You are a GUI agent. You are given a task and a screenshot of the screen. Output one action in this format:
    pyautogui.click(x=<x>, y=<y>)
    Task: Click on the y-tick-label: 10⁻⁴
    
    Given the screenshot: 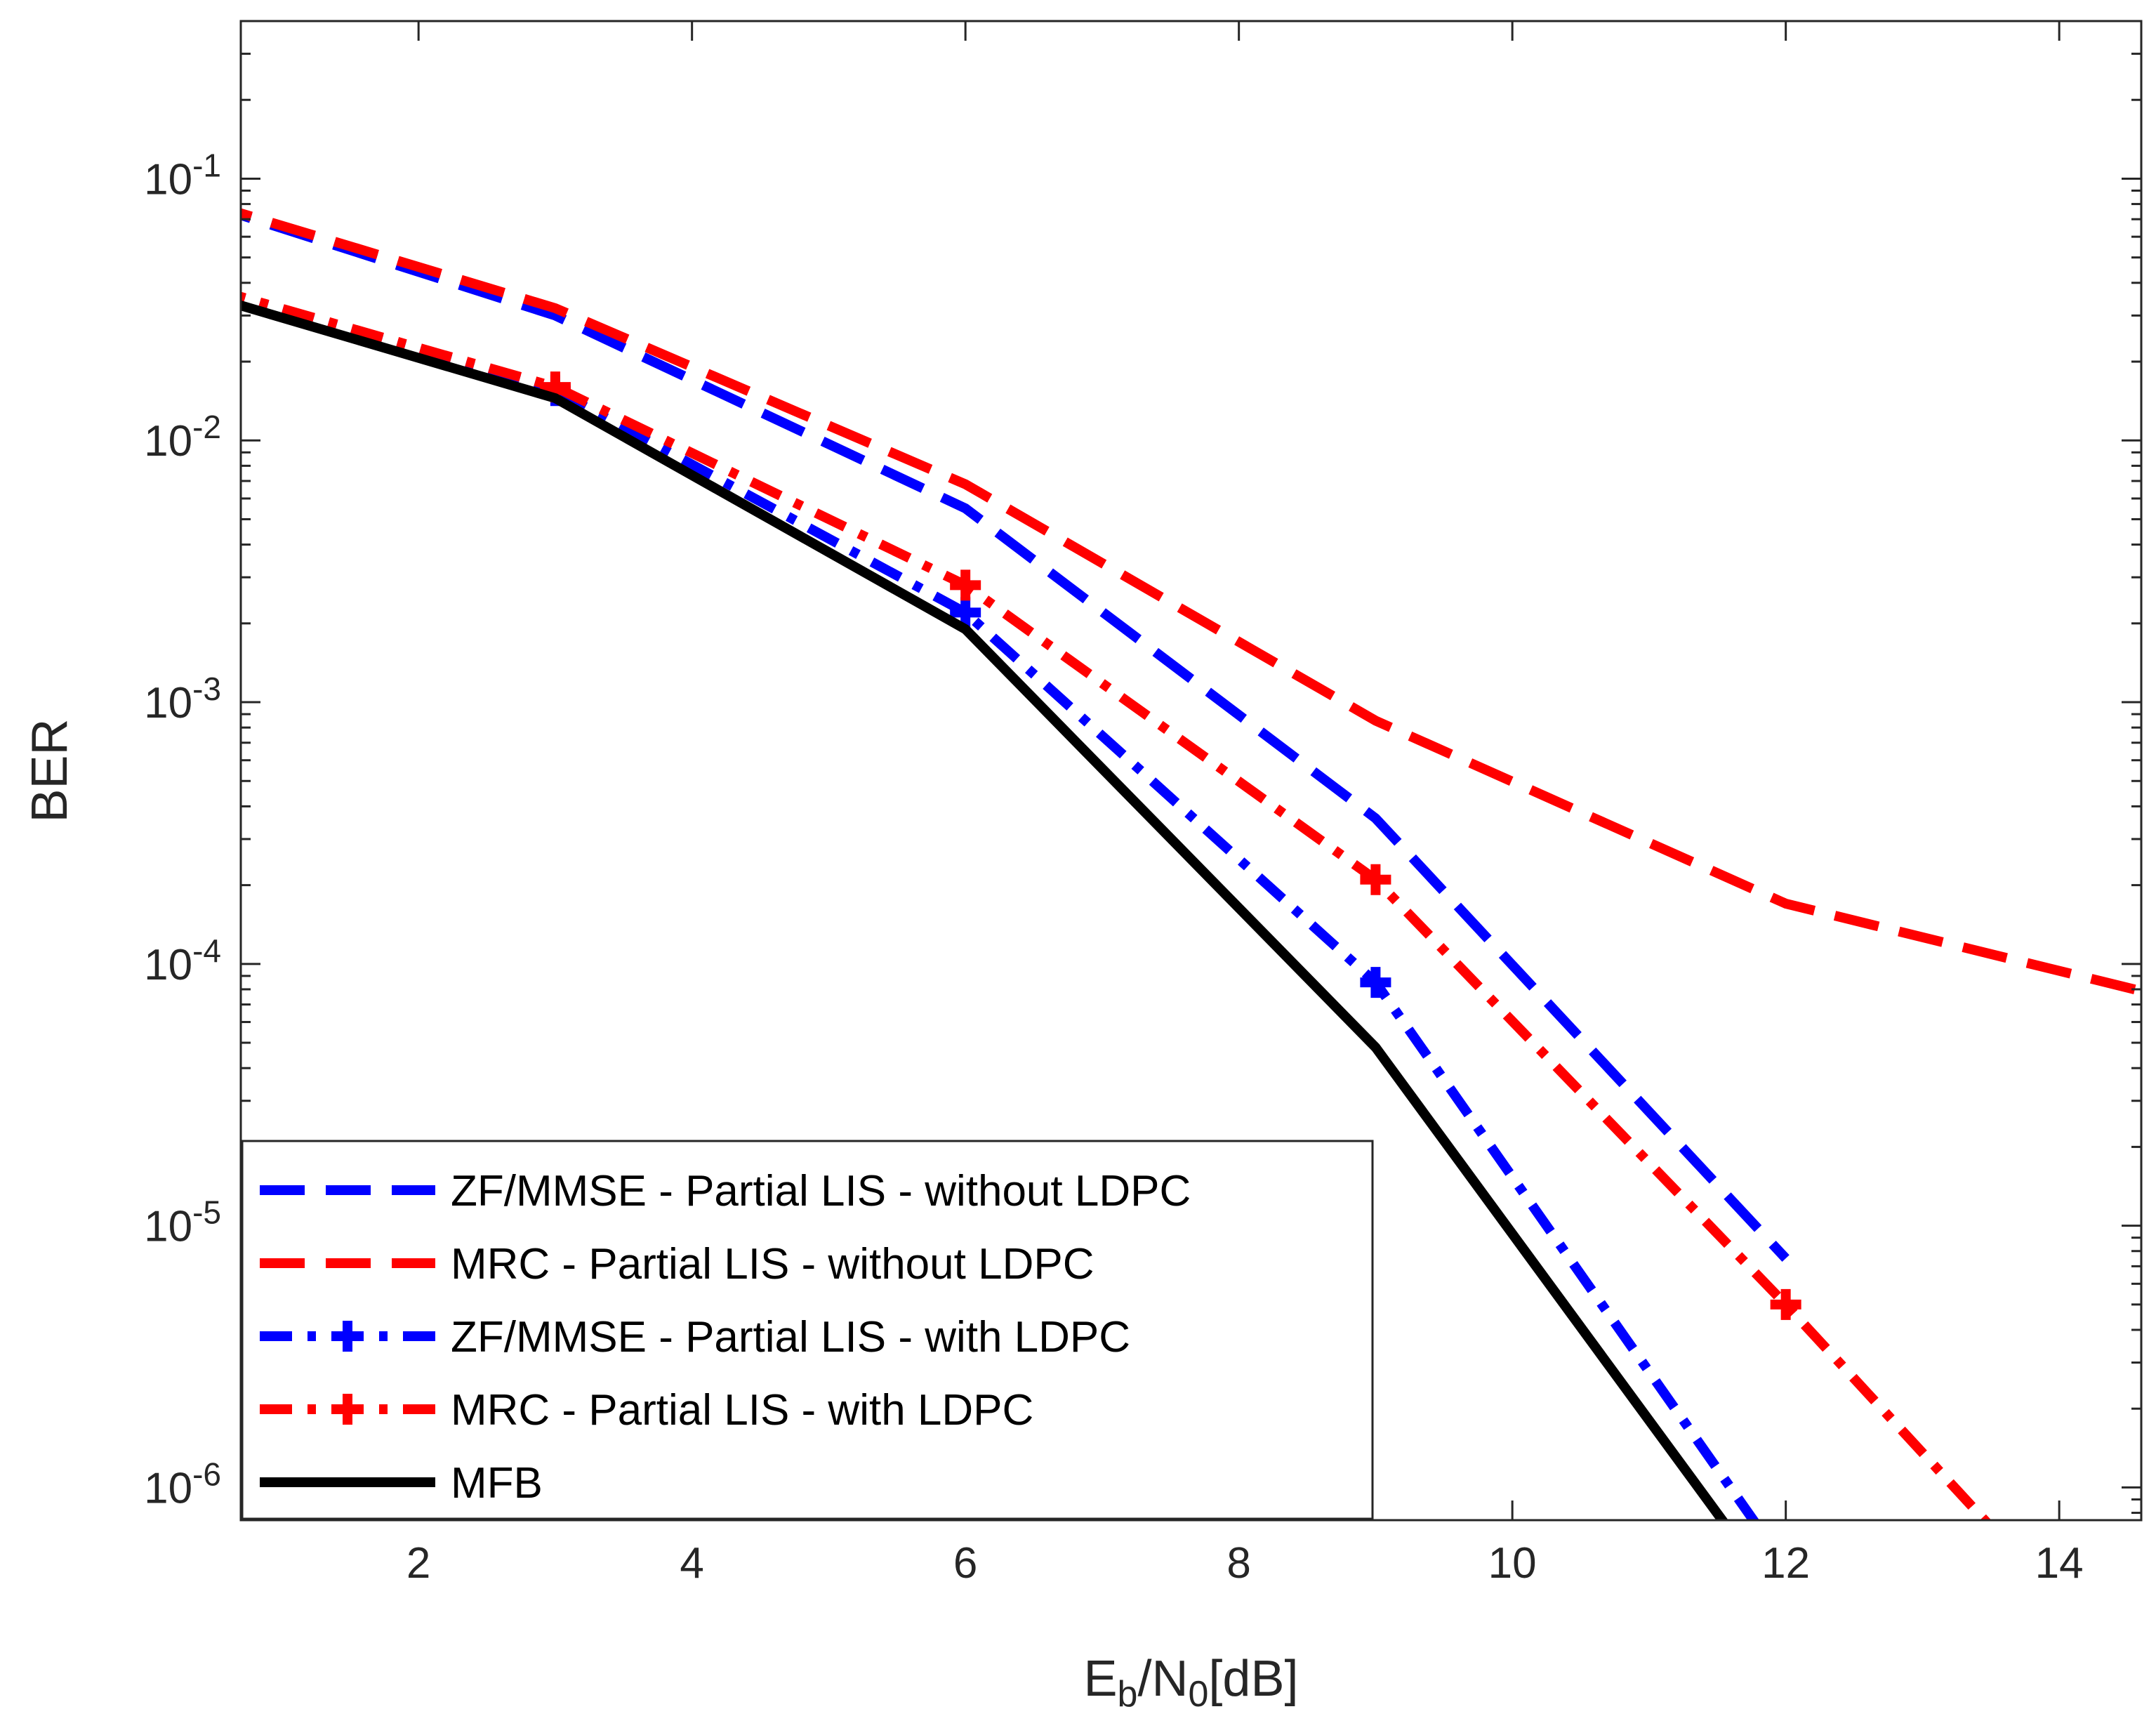 What is the action you would take?
    pyautogui.click(x=182, y=961)
    